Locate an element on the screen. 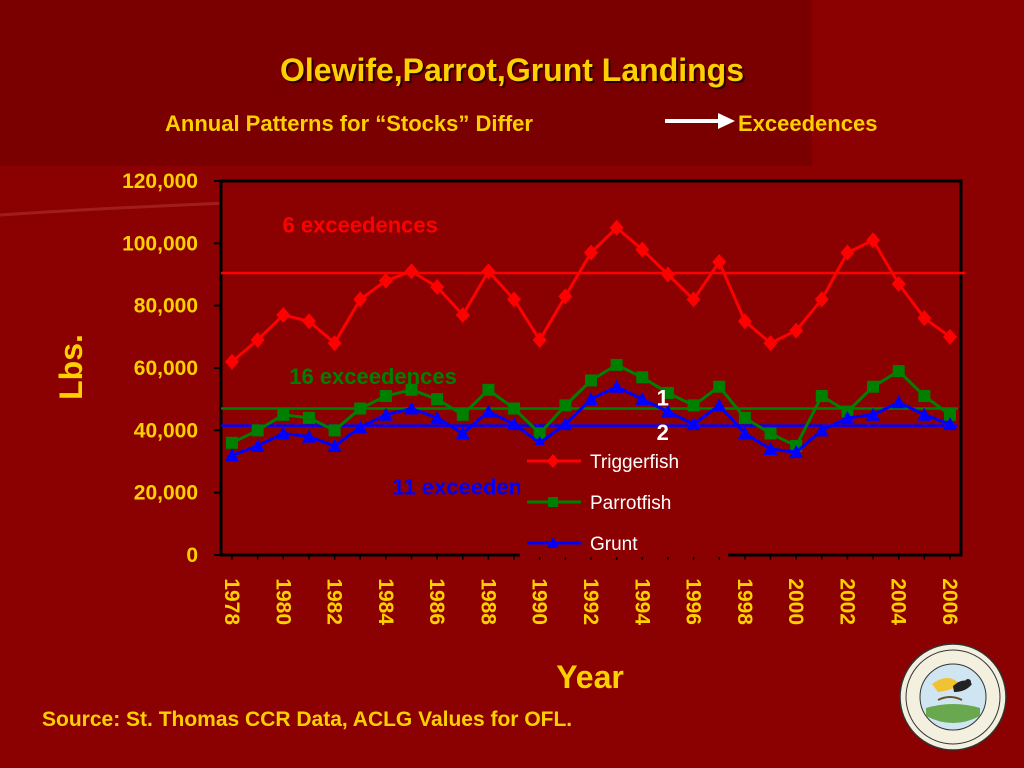 The height and width of the screenshot is (768, 1024). legend-label-parrotfish: Parrotfish is located at coordinates (630, 503).